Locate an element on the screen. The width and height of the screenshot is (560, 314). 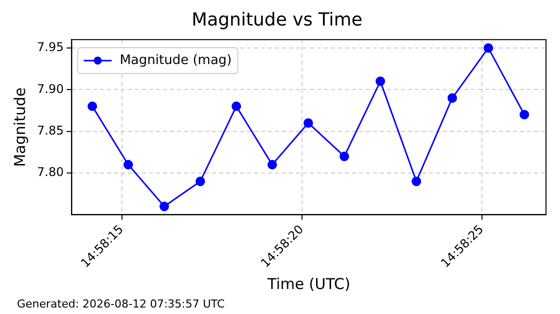
x-axis-title: Time (UTC) is located at coordinates (308, 283).